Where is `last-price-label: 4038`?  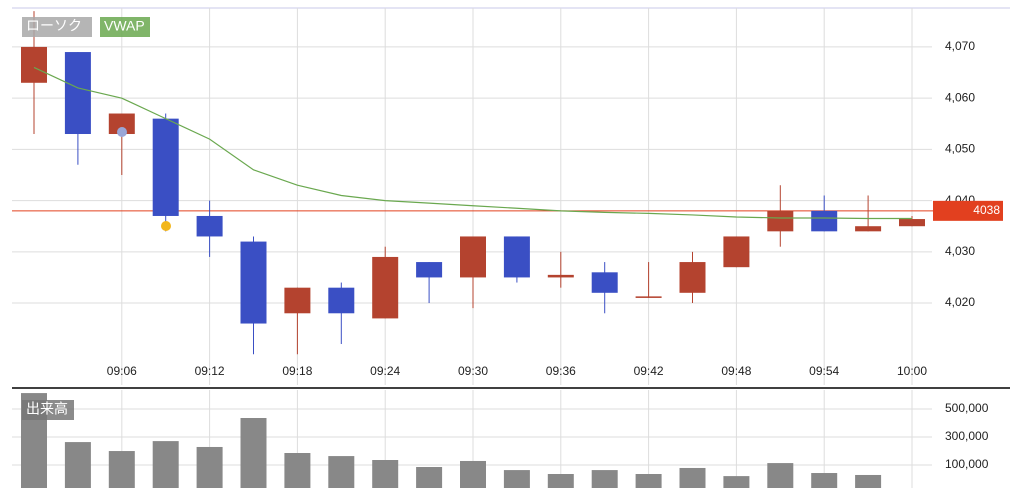 last-price-label: 4038 is located at coordinates (986, 210).